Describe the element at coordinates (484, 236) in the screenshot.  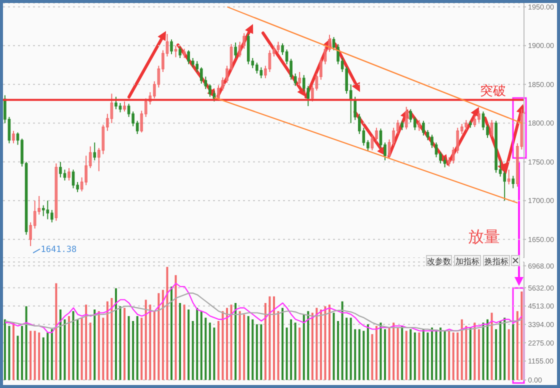
I see `annotation: 放量` at that location.